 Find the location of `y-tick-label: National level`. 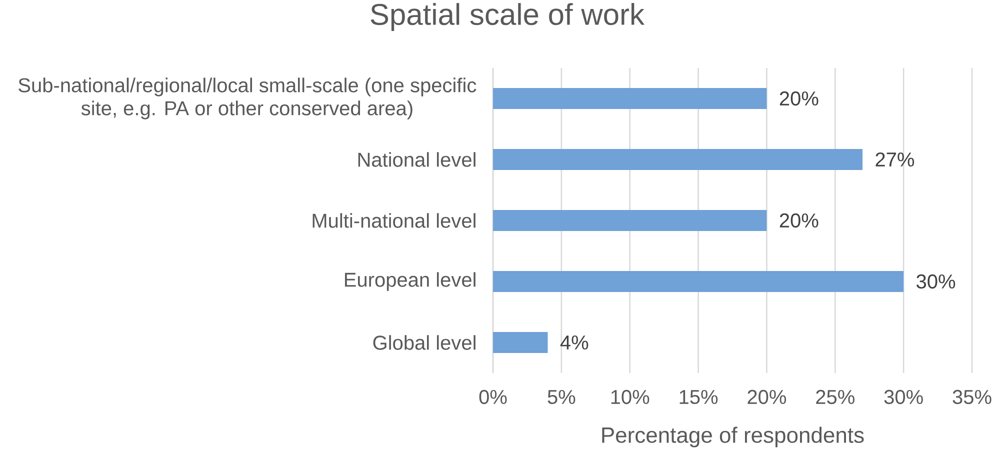

y-tick-label: National level is located at coordinates (417, 159).